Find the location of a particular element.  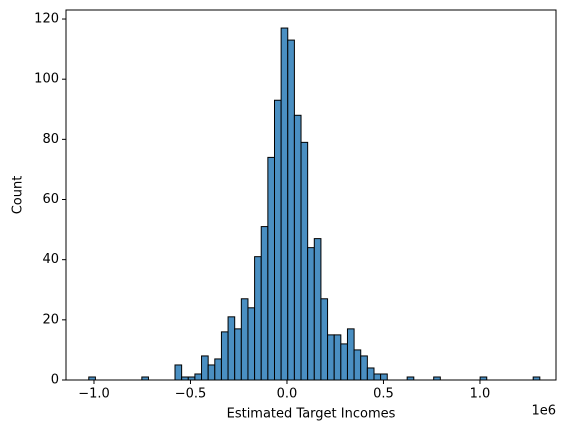

y-tick-label: 0 is located at coordinates (55, 380).